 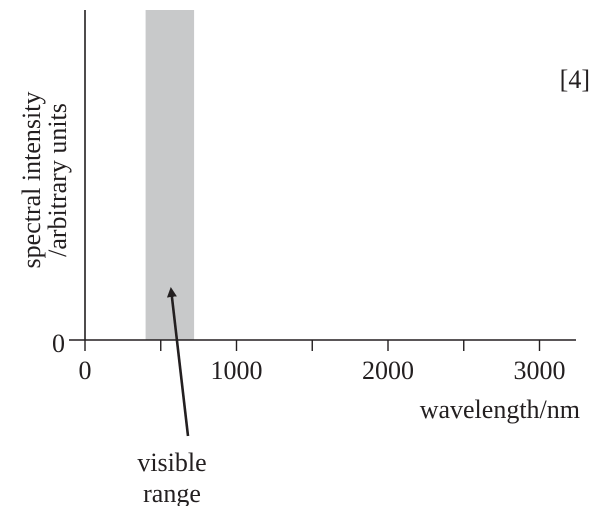 I want to click on x-tick-labels: 0 1000 2000 3000, so click(x=322, y=370).